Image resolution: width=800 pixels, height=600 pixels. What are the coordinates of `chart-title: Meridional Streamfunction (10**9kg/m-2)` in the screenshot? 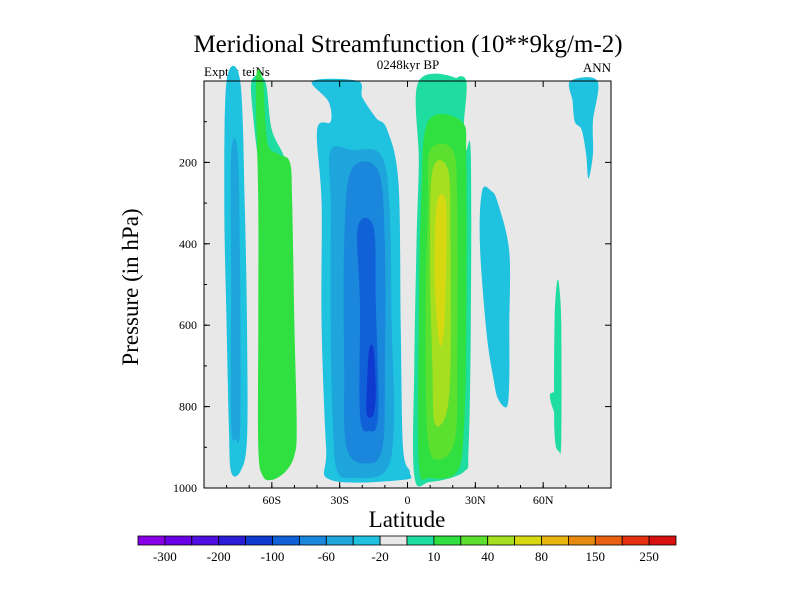 It's located at (407, 44).